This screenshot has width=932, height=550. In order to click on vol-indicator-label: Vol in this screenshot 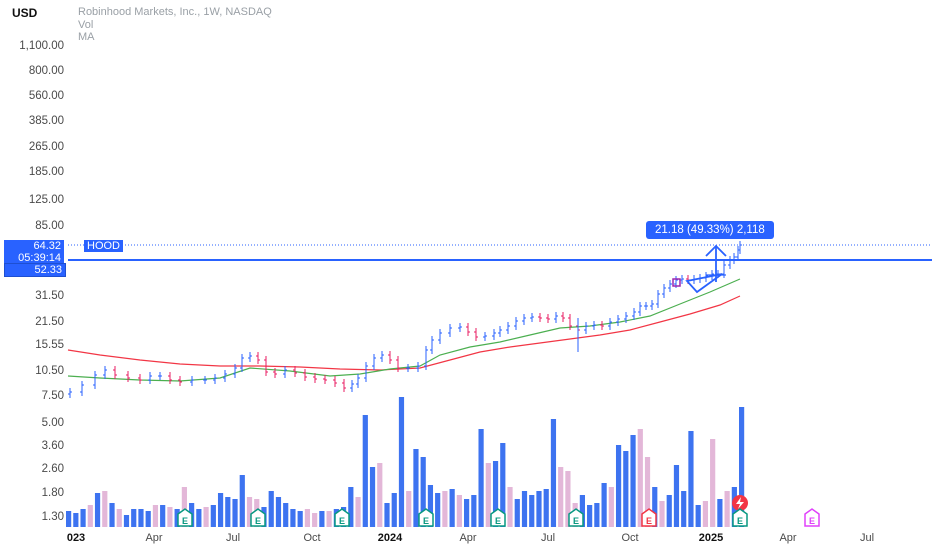, I will do `click(86, 25)`.